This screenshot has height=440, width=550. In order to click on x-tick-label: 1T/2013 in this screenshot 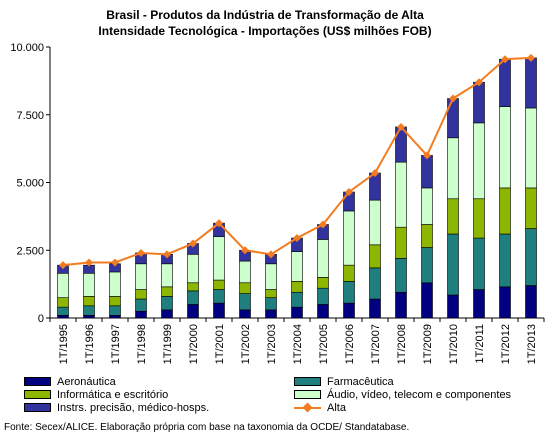, I will do `click(532, 344)`.